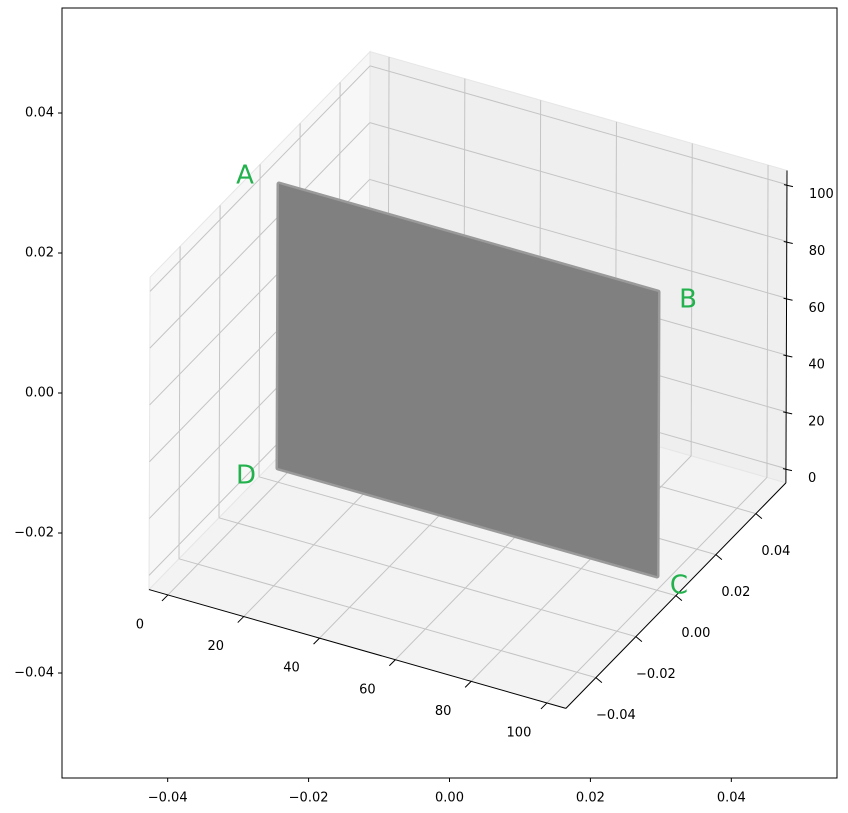  What do you see at coordinates (688, 300) in the screenshot?
I see `corner-label: B` at bounding box center [688, 300].